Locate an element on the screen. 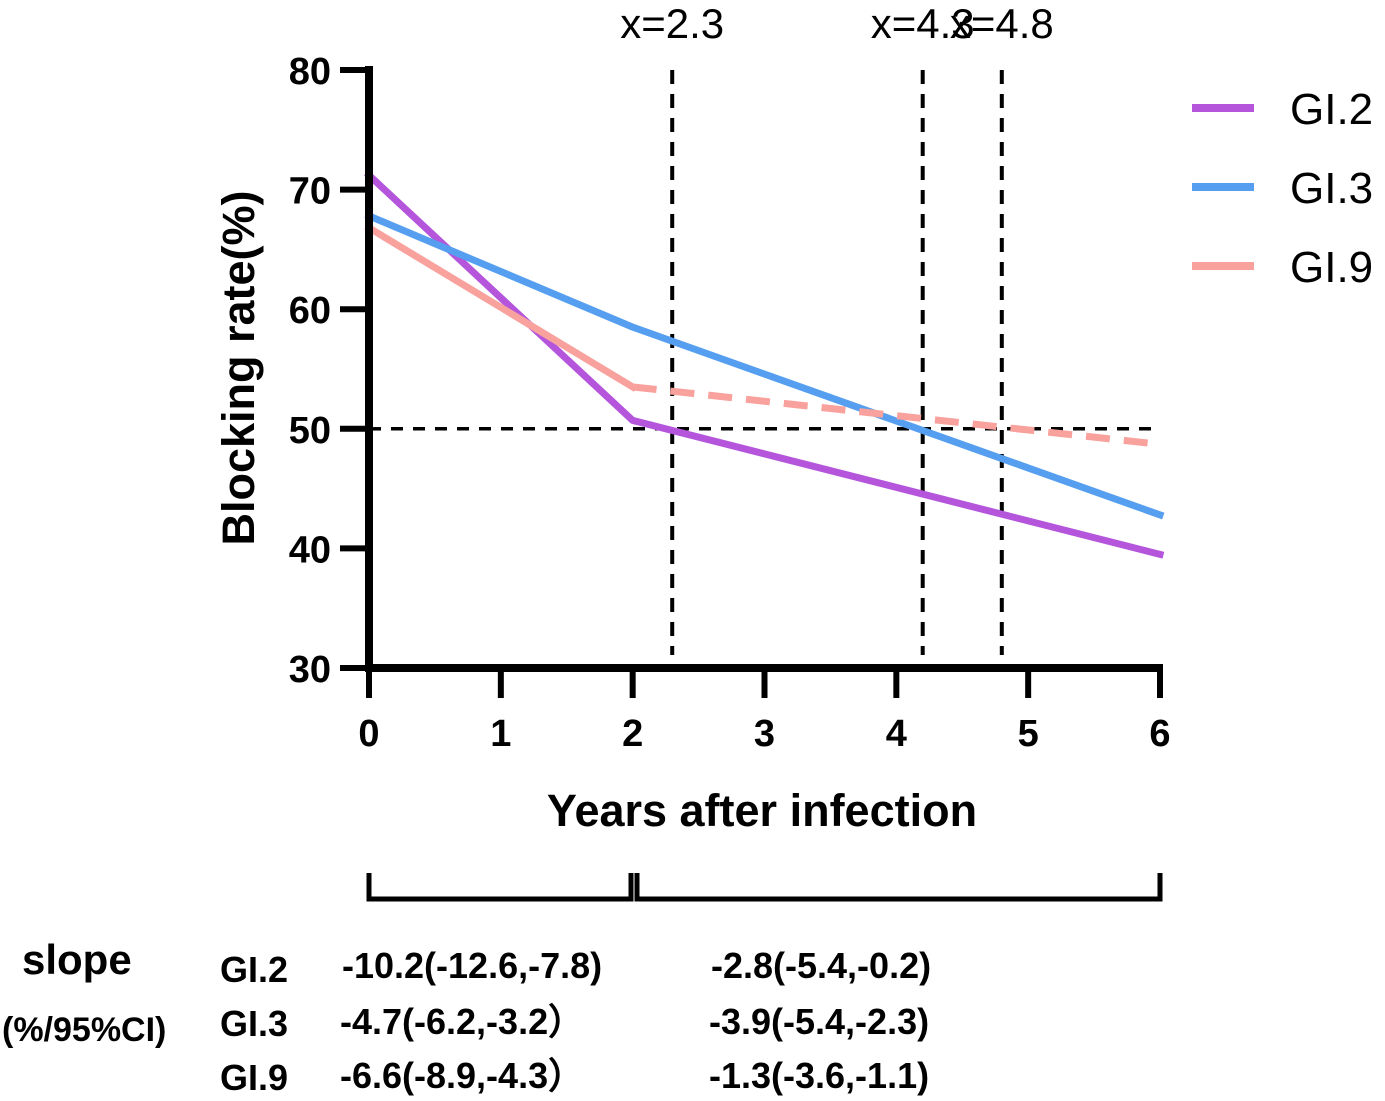 This screenshot has width=1385, height=1101. legend-label: GI.2 is located at coordinates (1331, 109).